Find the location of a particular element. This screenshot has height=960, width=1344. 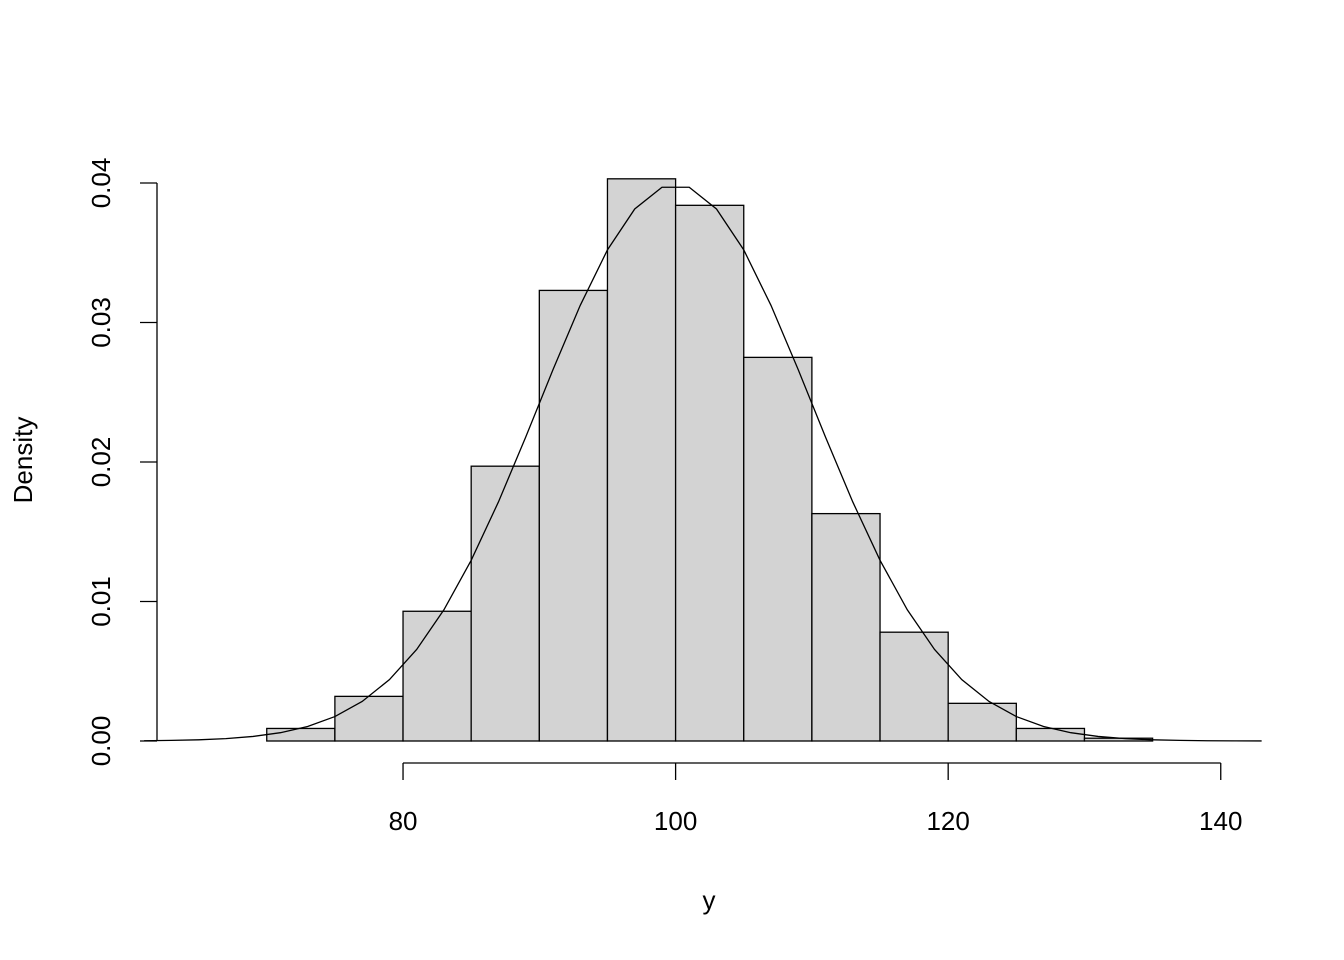

y-tick-label: 0.02 is located at coordinates (101, 462).